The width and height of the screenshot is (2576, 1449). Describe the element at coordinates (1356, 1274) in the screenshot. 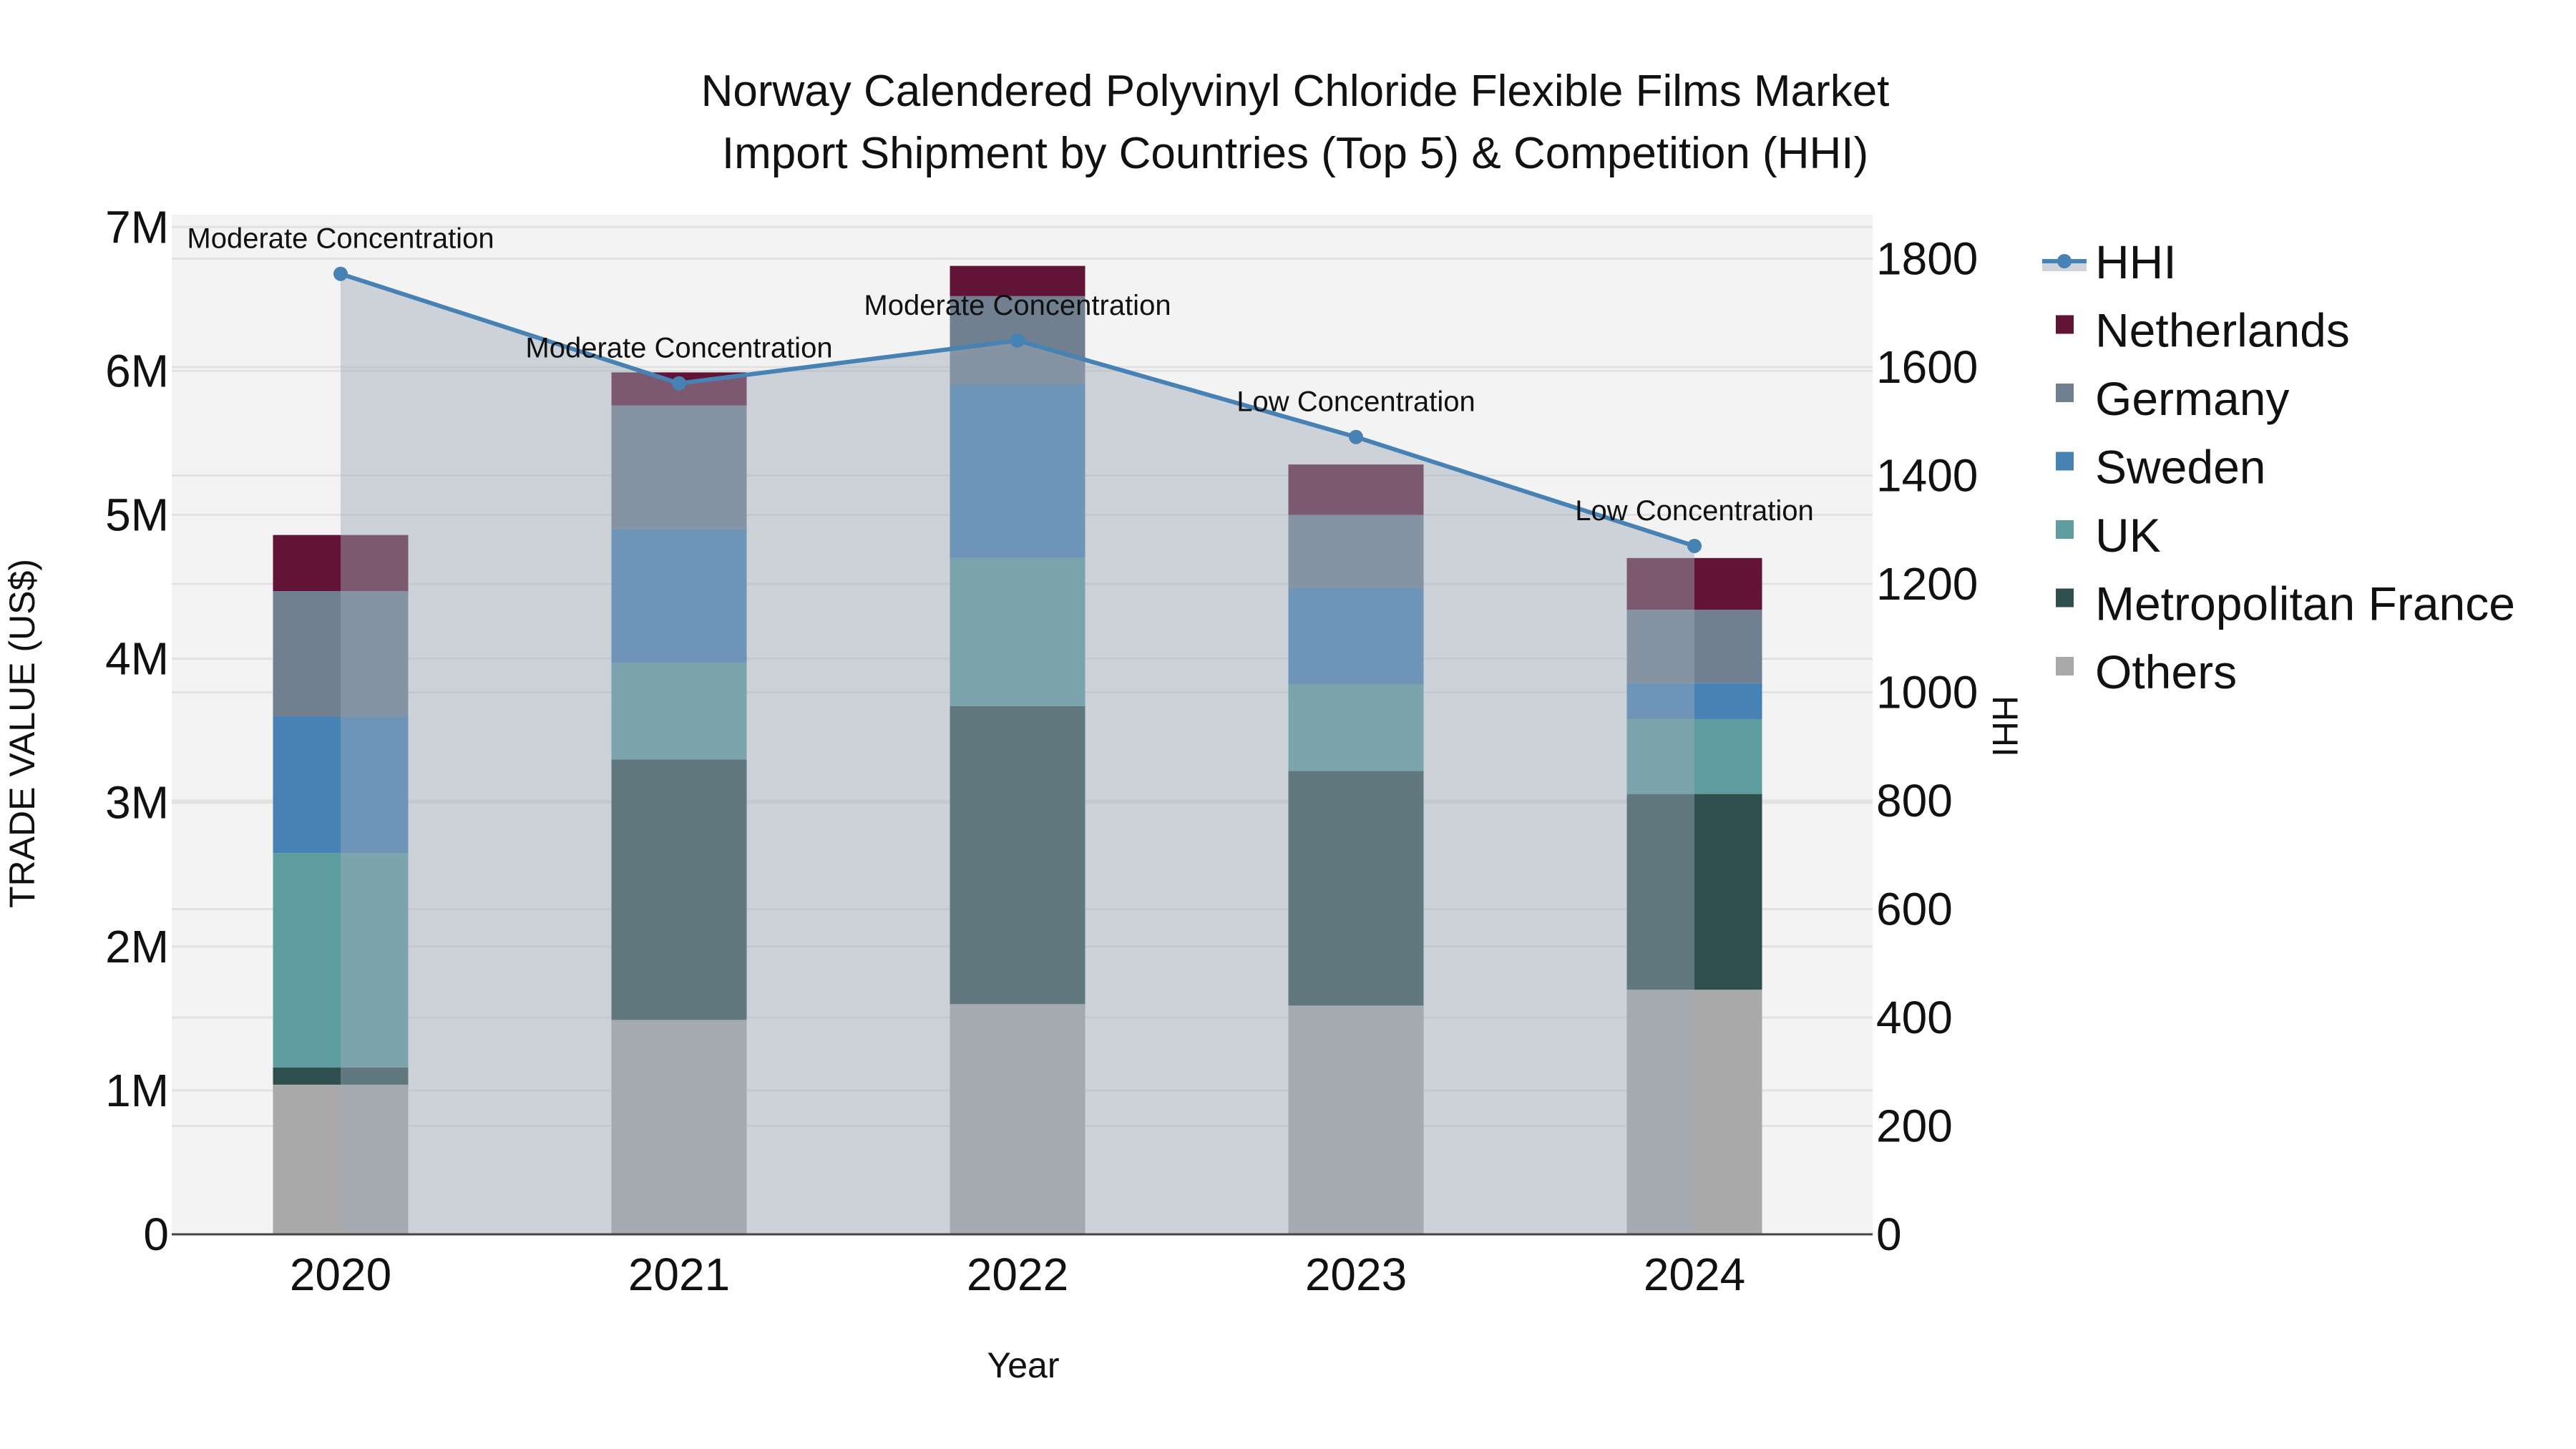

I see `x-tick-label: 2023` at that location.